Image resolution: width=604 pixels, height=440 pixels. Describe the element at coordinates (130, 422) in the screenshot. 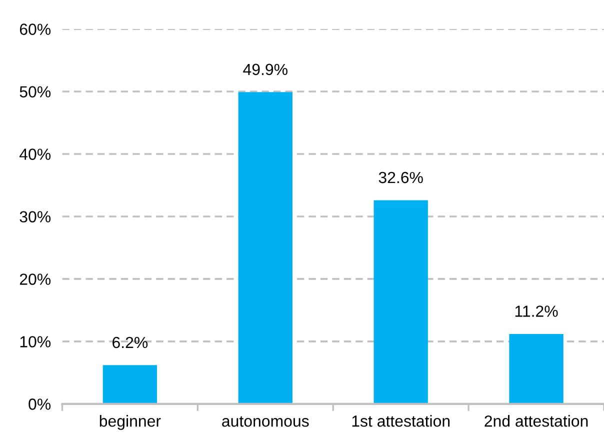

I see `x-tick-label: beginner` at that location.